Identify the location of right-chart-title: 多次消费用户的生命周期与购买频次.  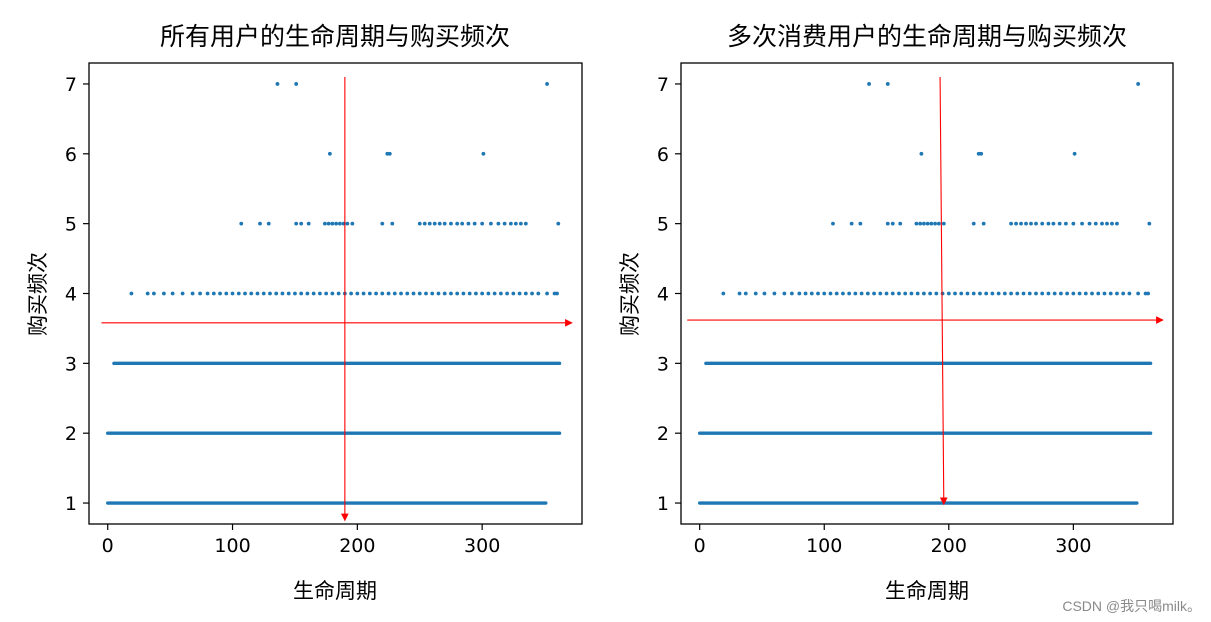
(927, 36).